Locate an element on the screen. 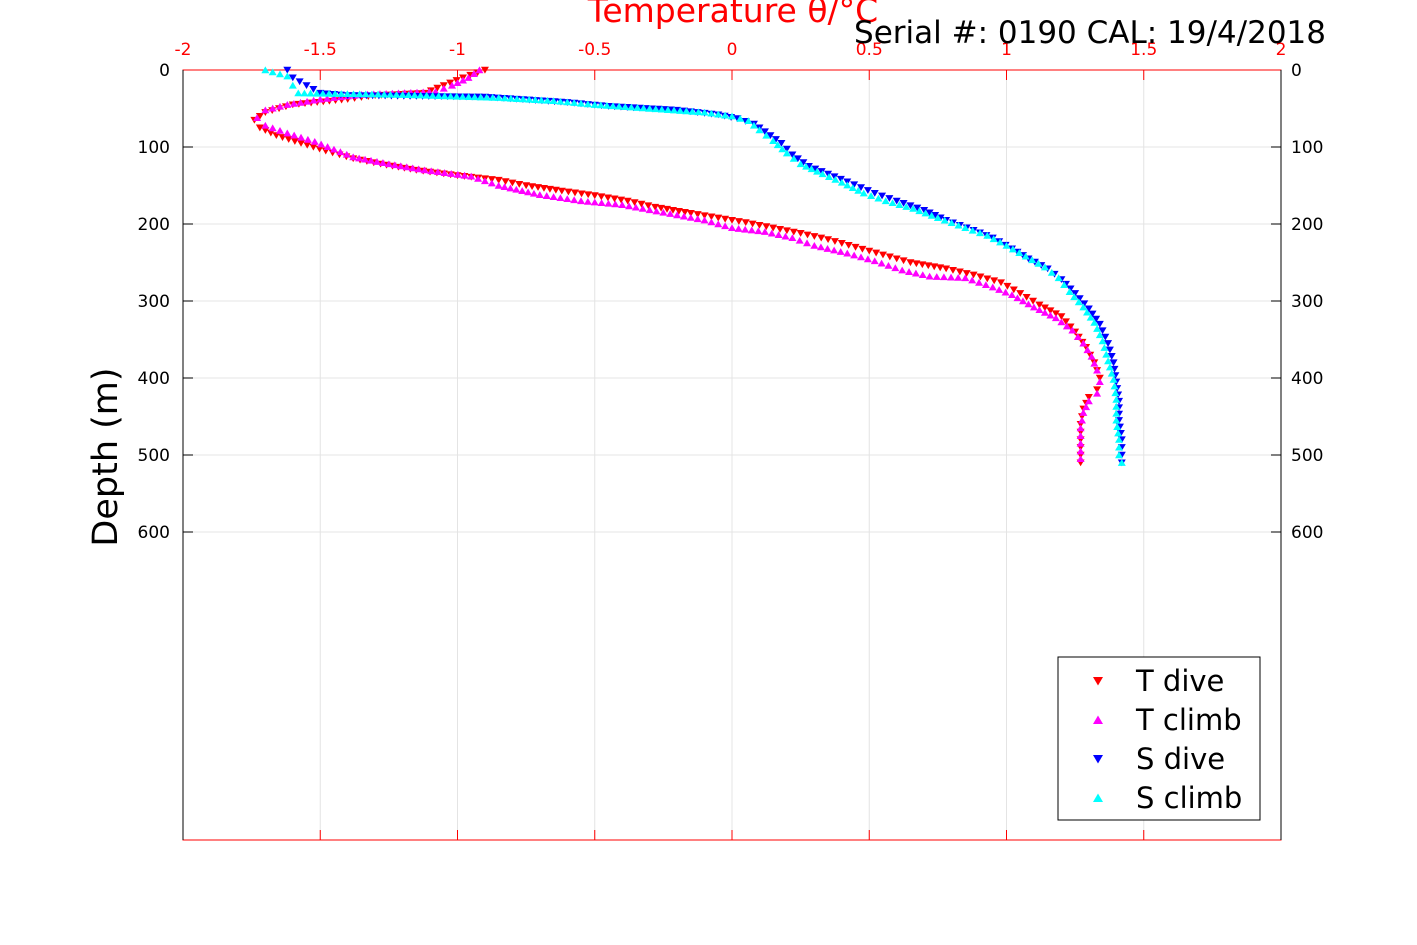 This screenshot has width=1417, height=945. legend-label: T dive is located at coordinates (1179, 681).